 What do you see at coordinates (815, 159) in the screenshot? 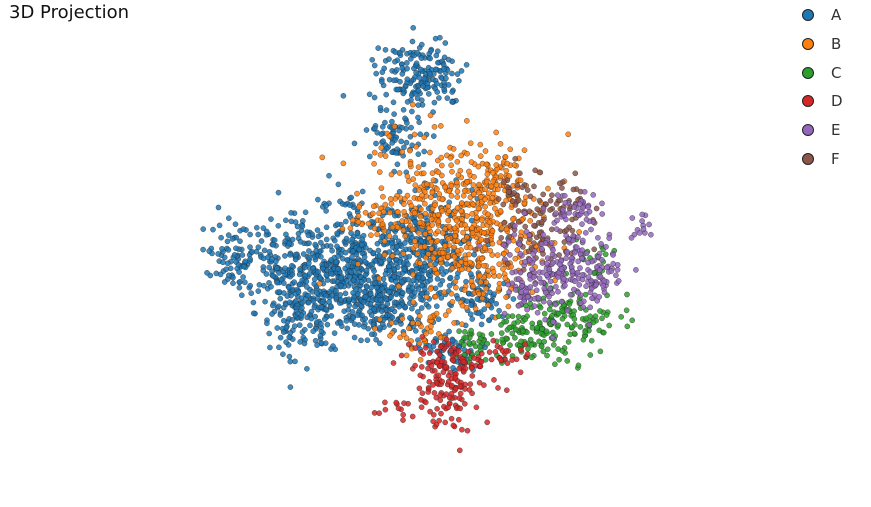
I see `legend-item-f: F` at bounding box center [815, 159].